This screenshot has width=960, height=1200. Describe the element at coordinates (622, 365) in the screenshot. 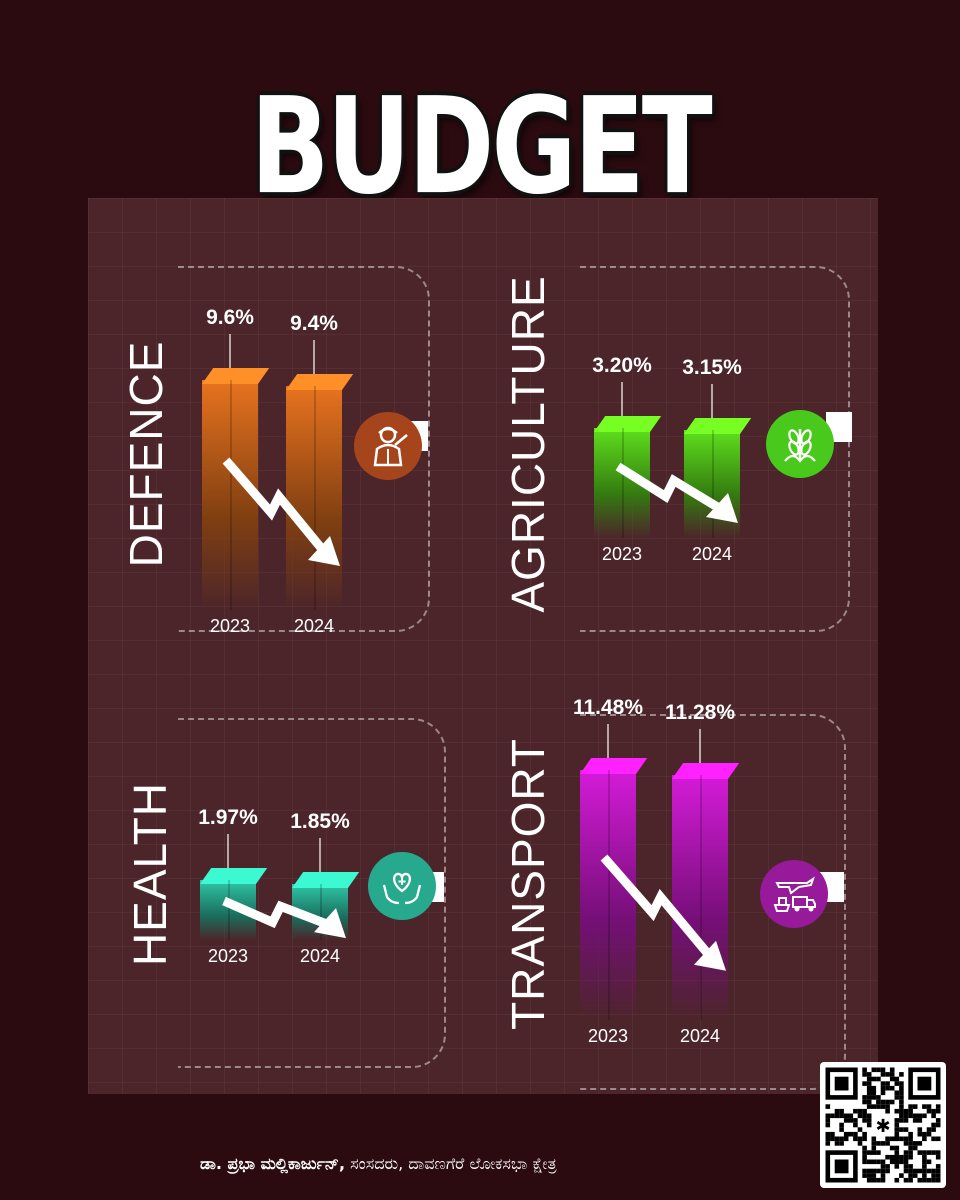

I see `value-label-2023: 3.20%` at that location.